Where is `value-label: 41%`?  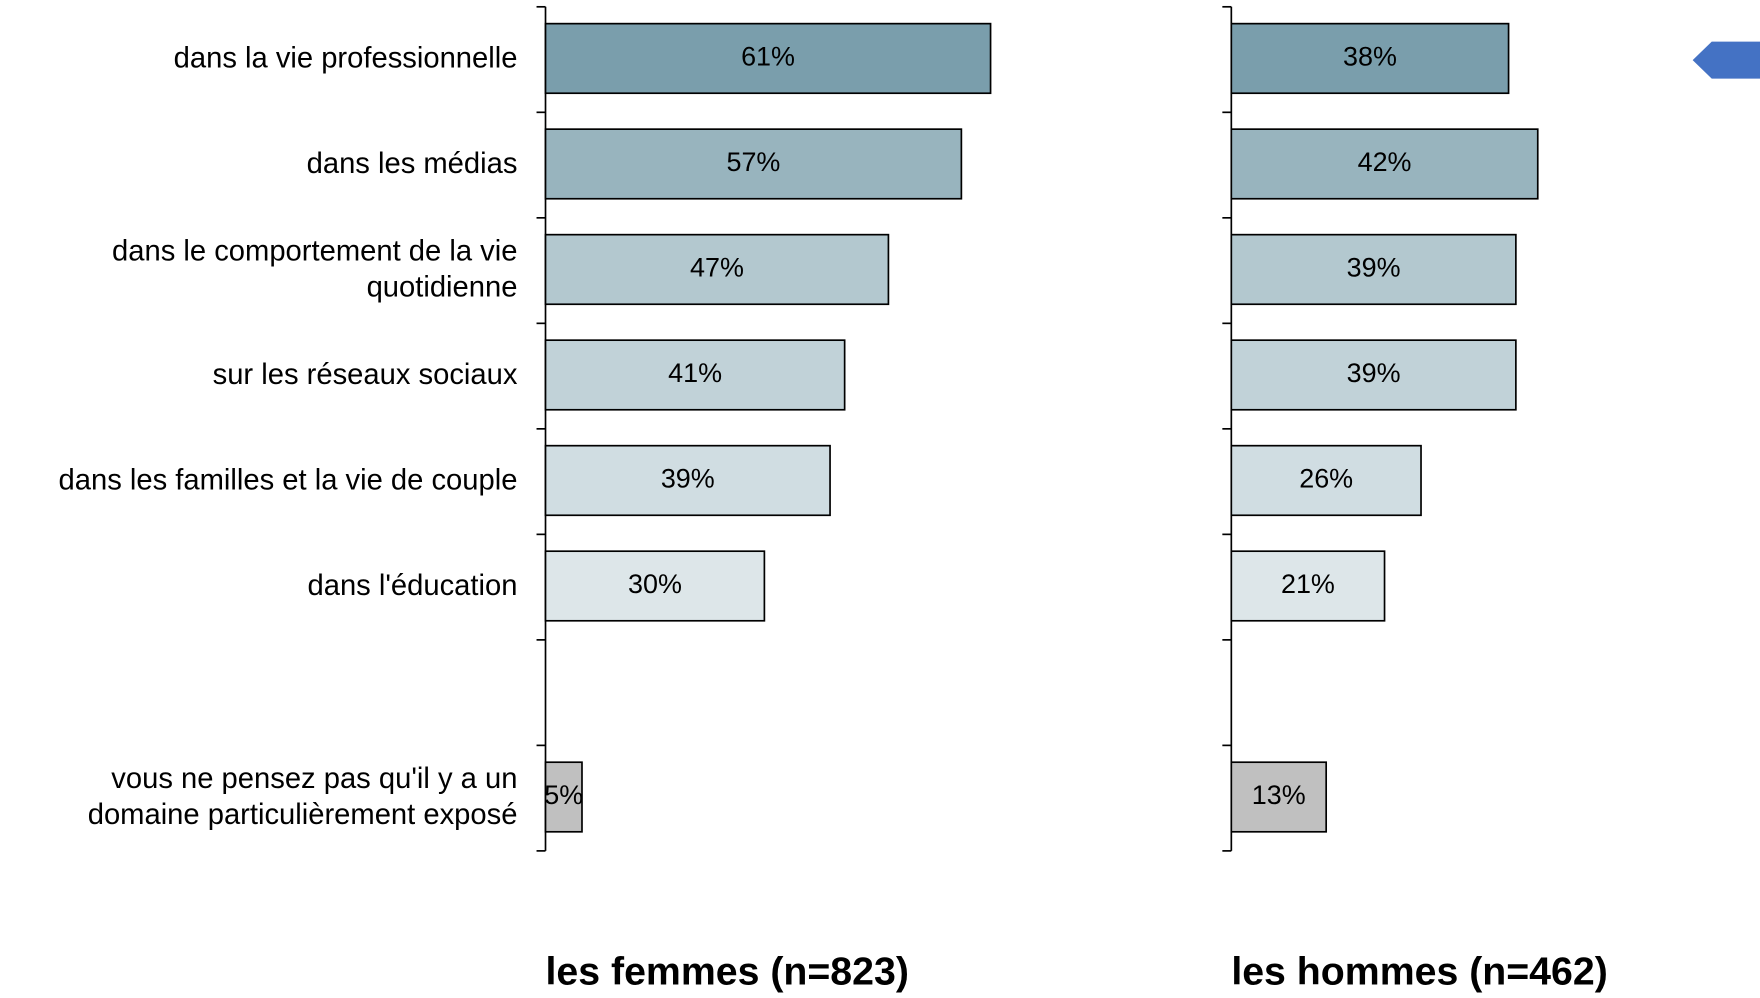
value-label: 41% is located at coordinates (695, 373).